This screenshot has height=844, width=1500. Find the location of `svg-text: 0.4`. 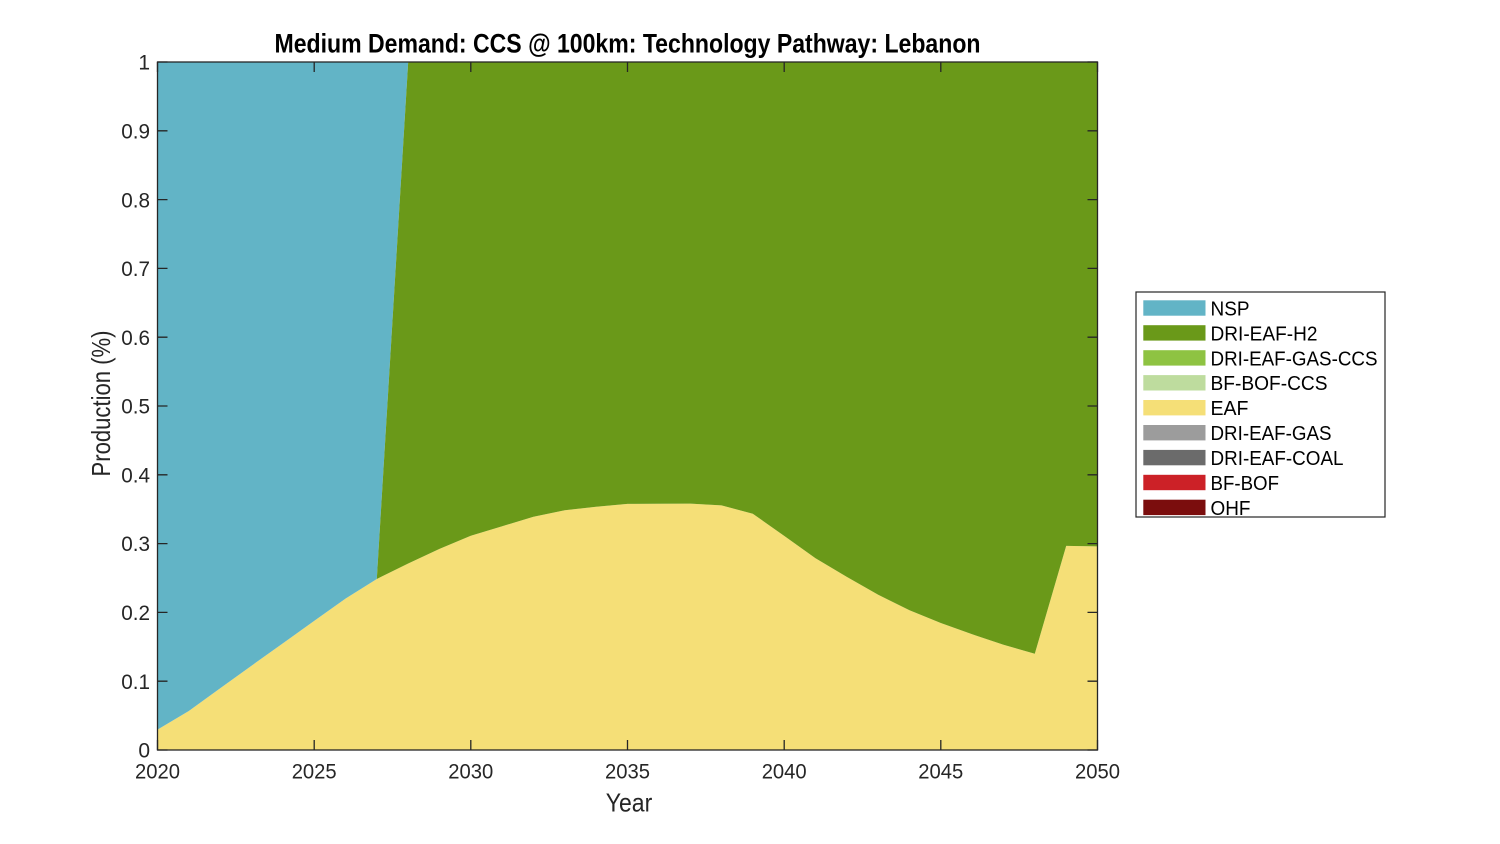

svg-text: 0.4 is located at coordinates (135, 475).